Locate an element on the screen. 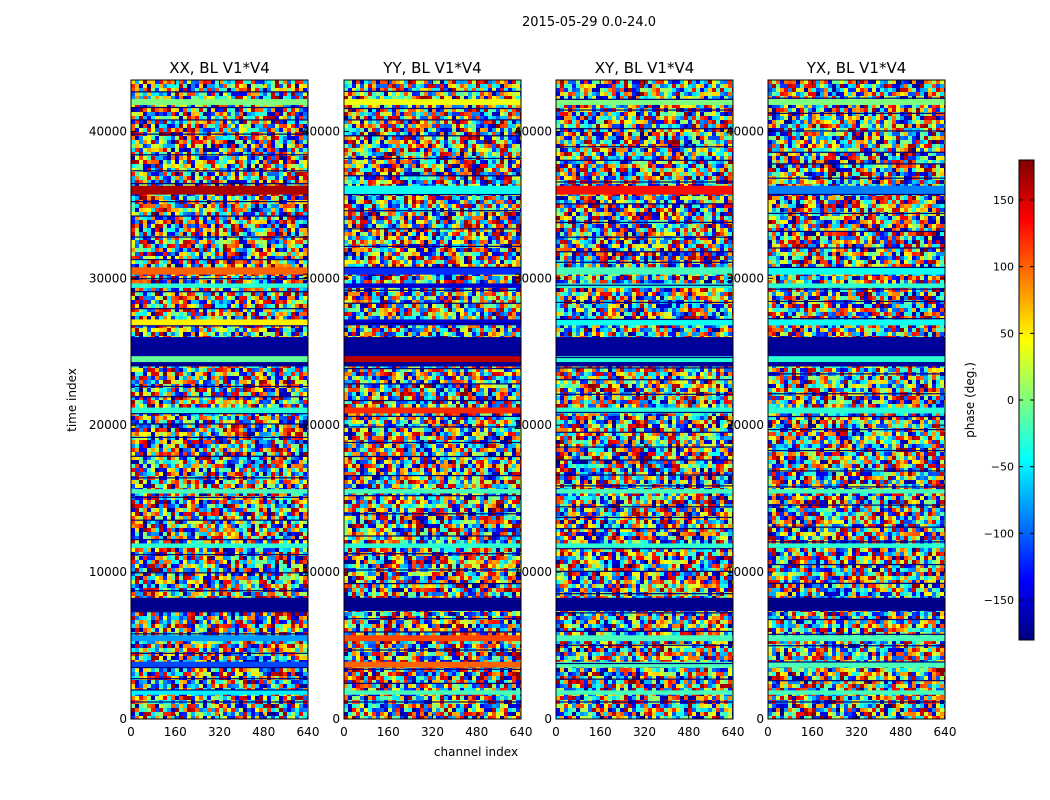  colorbar: −150 −100 −50 0 50 100 150 is located at coordinates (1009, 400).